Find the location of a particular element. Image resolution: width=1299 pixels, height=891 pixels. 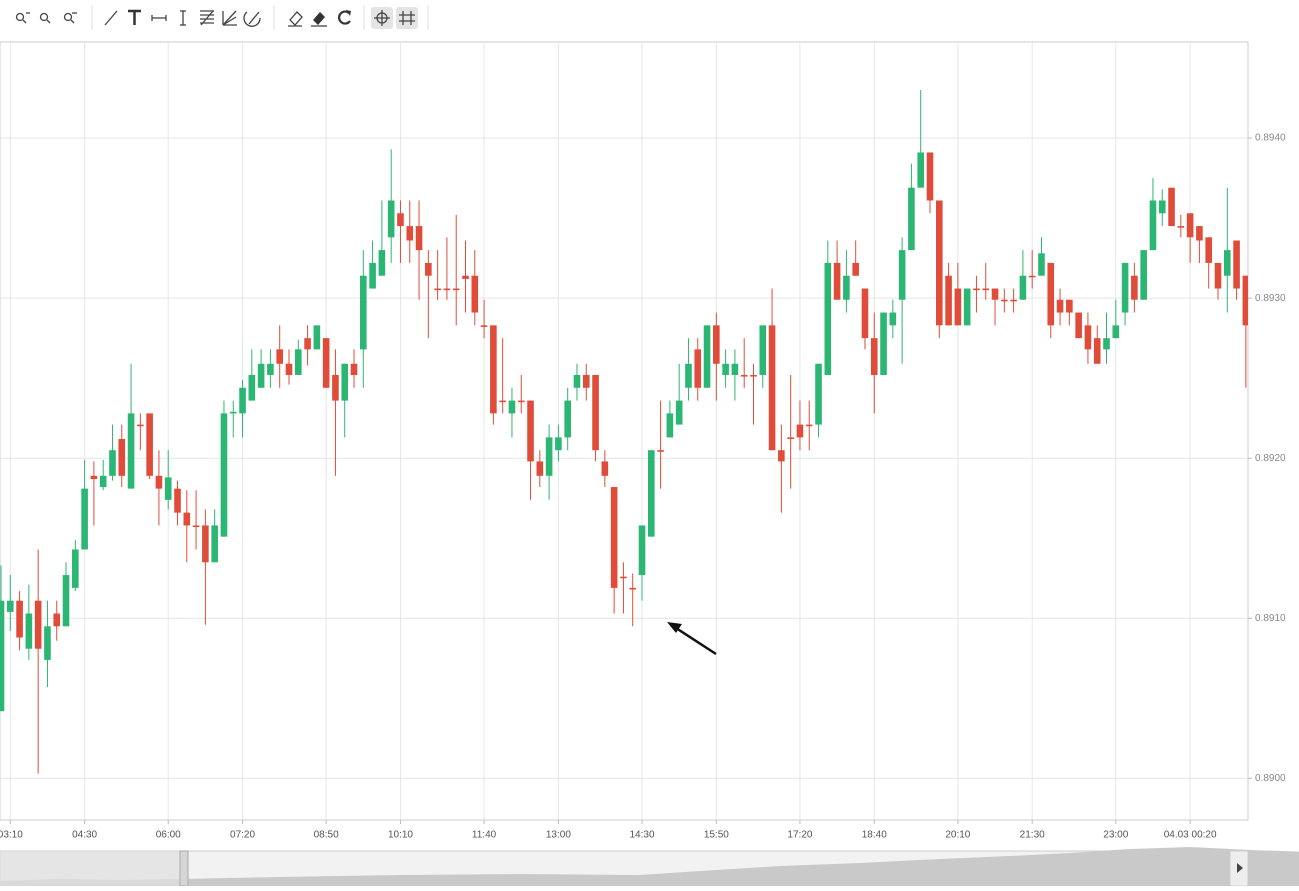

grid-button is located at coordinates (407, 18).